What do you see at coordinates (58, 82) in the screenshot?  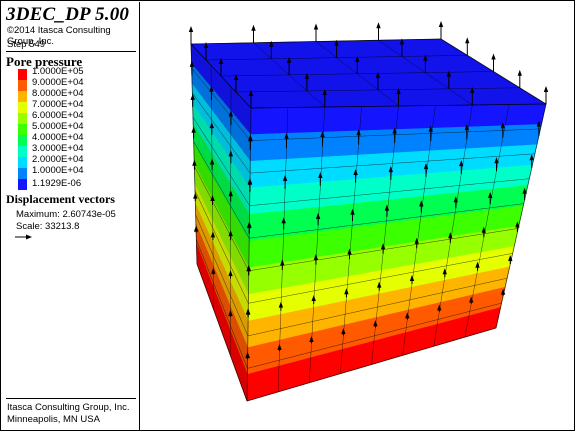 I see `colorbar-label: 9.0000E+04` at bounding box center [58, 82].